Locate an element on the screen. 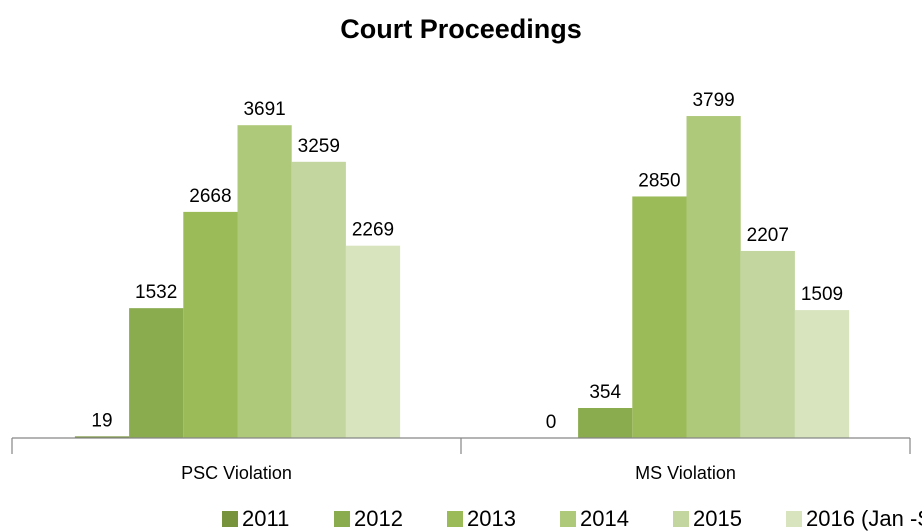  data-label: 1532 is located at coordinates (156, 292).